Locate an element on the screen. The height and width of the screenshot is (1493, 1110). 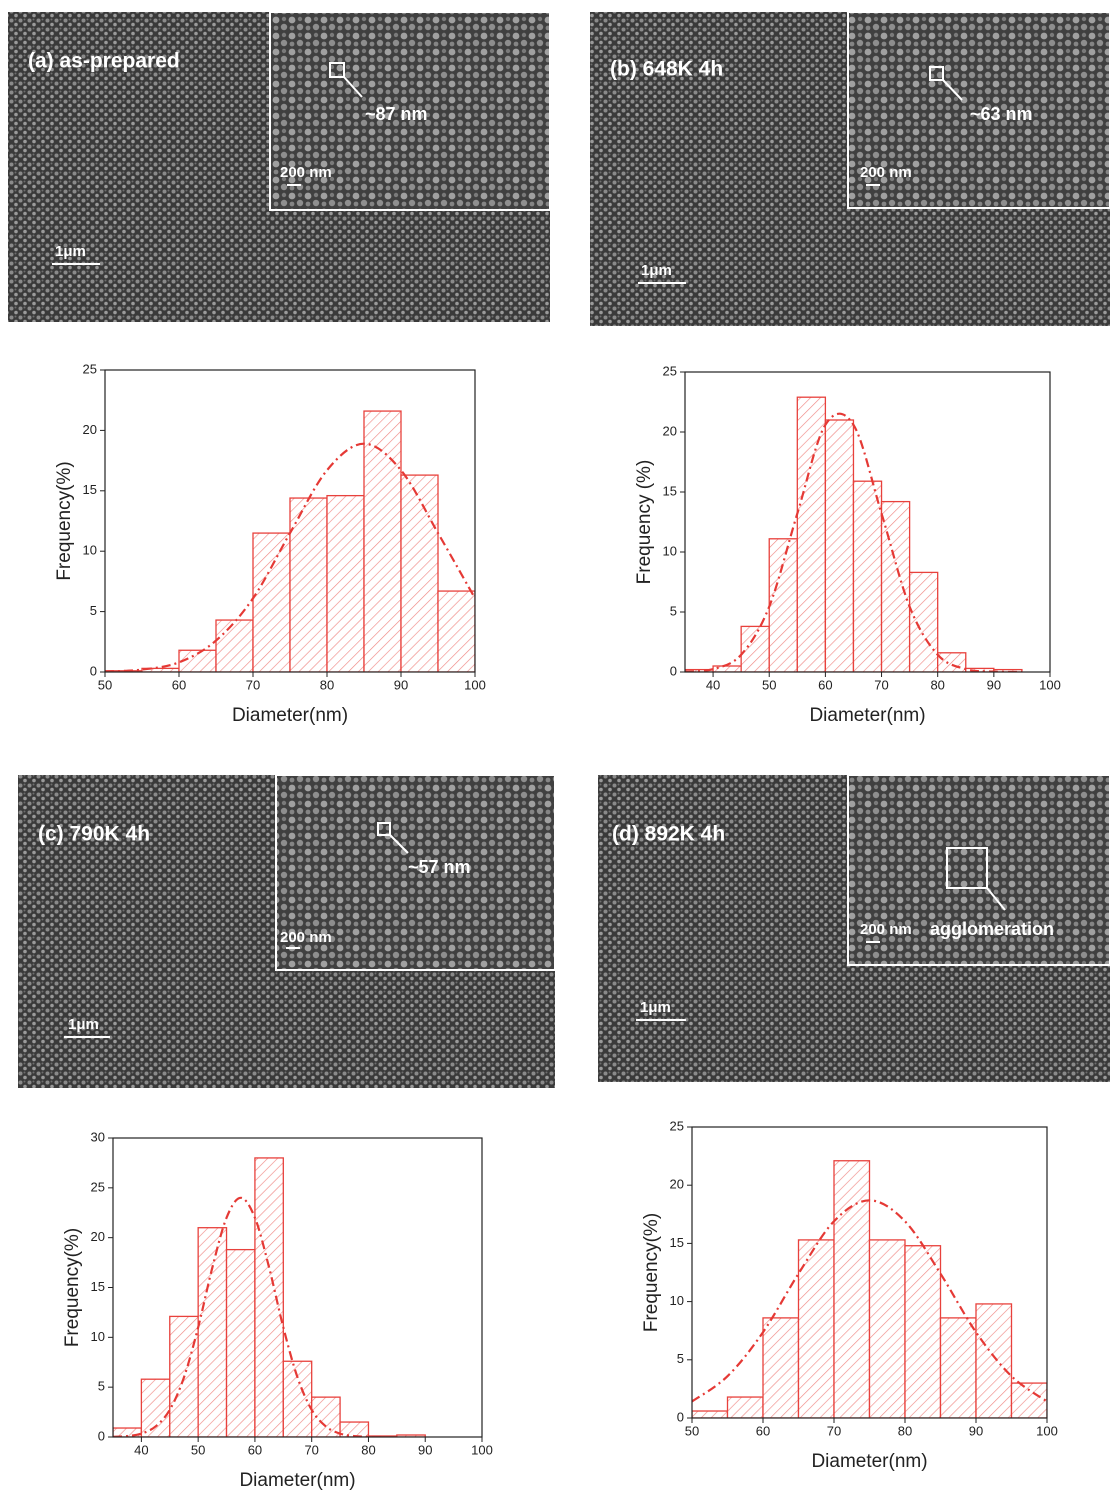
size-label: ~63 nm is located at coordinates (1001, 114).